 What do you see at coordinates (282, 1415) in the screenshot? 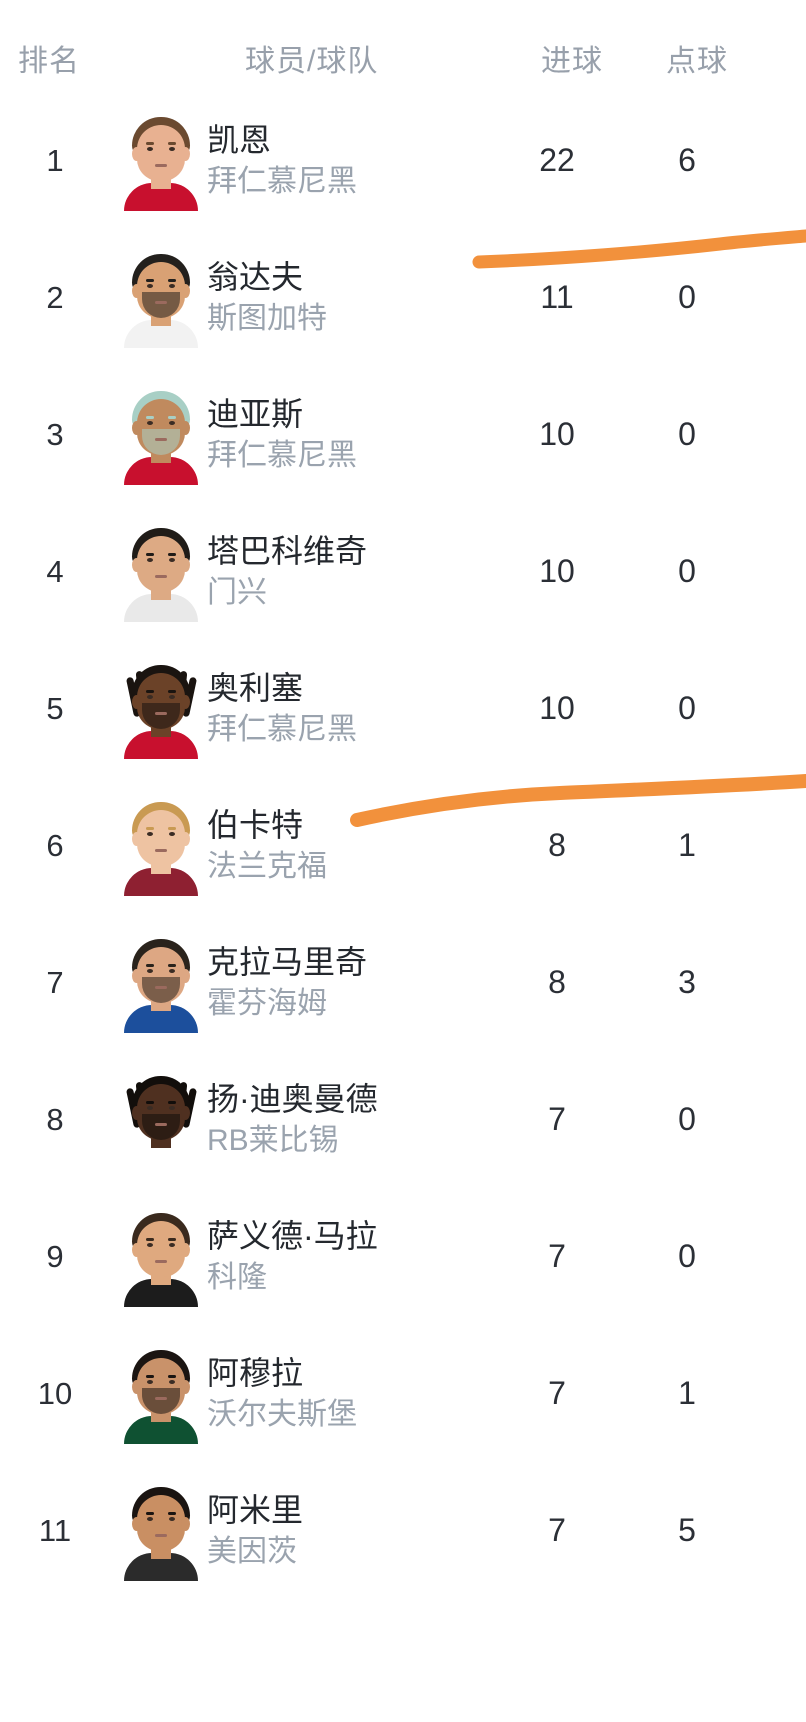
I see `team-name: 沃尔夫斯堡` at bounding box center [282, 1415].